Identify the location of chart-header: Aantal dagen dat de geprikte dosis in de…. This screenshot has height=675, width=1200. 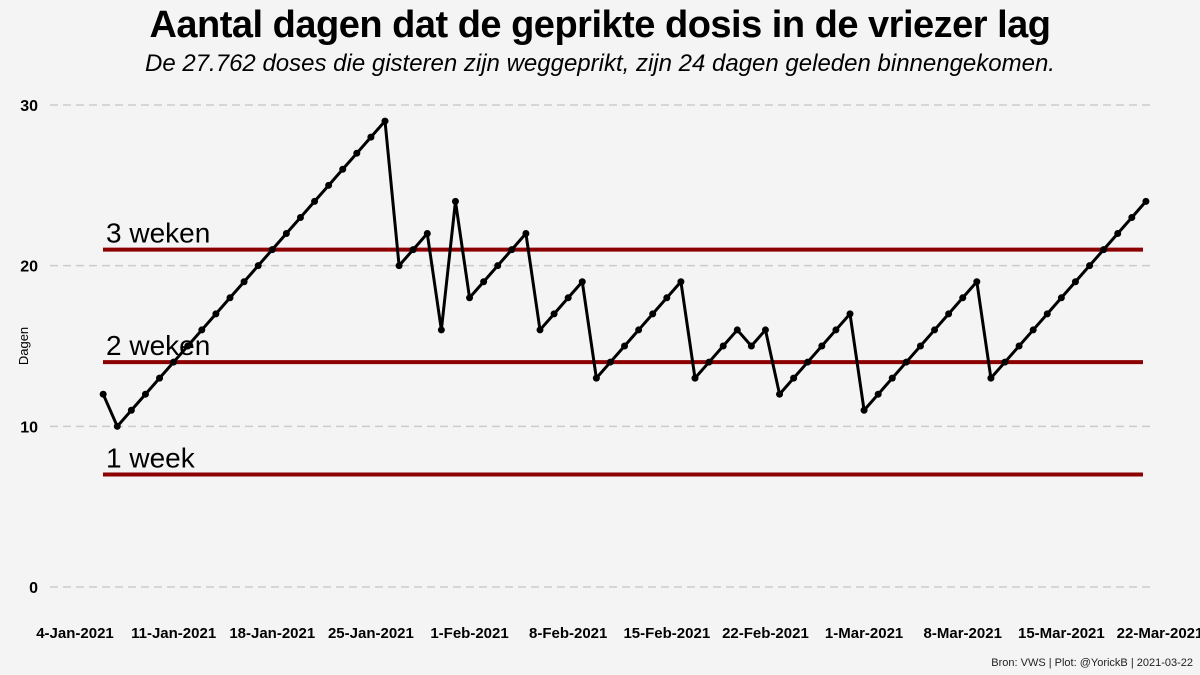
(600, 39).